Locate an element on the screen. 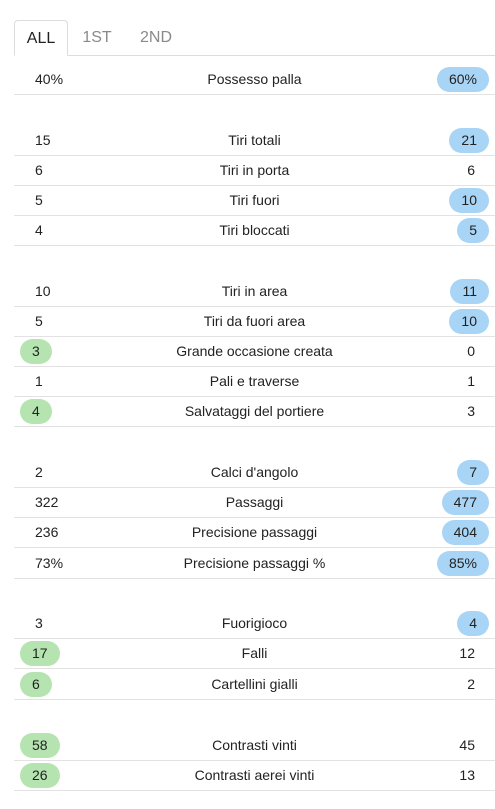 This screenshot has width=495, height=809. stat-row: Contrasti vinti 58 45 is located at coordinates (254, 746).